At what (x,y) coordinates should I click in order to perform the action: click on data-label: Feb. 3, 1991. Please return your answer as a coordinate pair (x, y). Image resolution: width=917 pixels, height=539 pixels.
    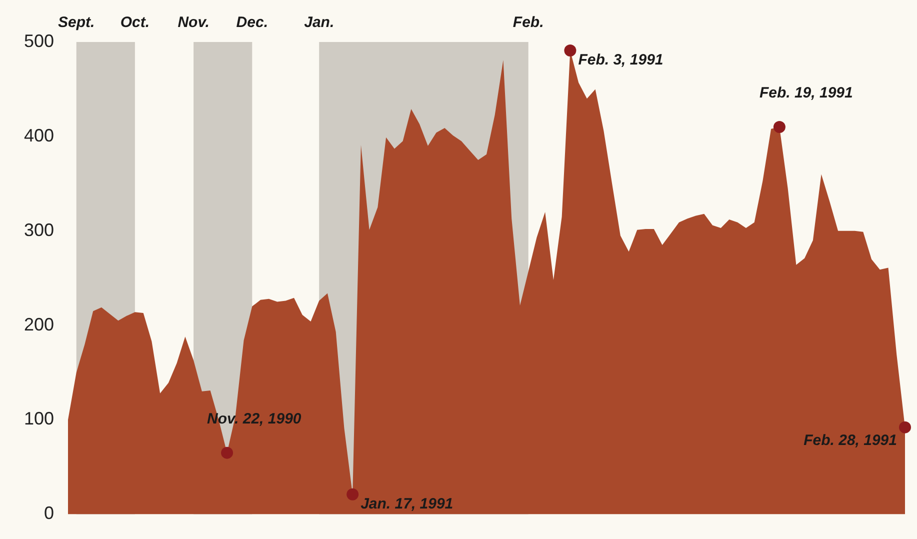
    Looking at the image, I should click on (621, 60).